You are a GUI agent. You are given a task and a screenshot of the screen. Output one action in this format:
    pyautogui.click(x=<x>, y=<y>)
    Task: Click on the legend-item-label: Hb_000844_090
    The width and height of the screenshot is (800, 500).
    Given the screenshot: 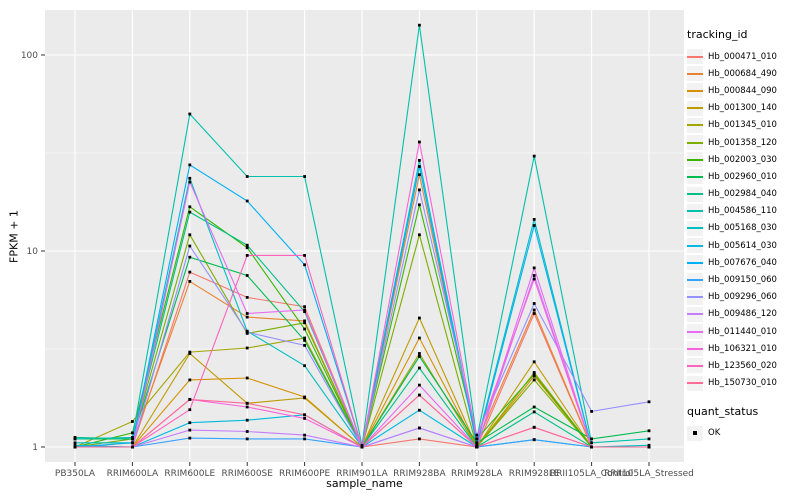 What is the action you would take?
    pyautogui.click(x=742, y=90)
    